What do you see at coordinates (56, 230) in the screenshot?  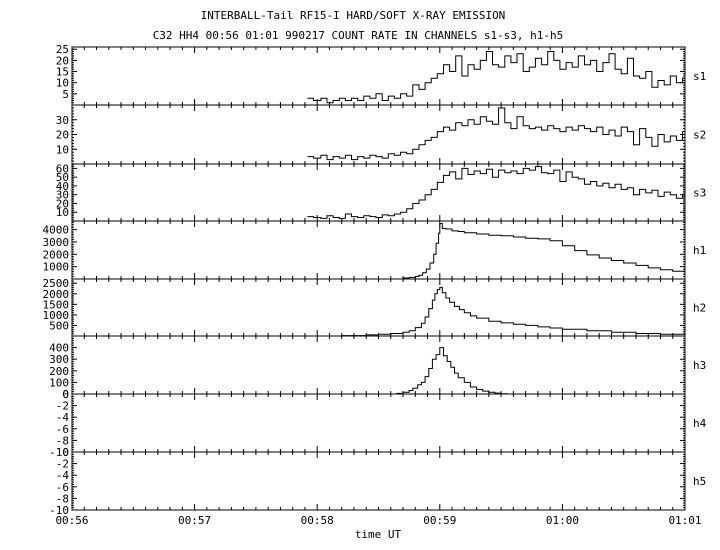 I see `y-tick-label-h1: 4000` at bounding box center [56, 230].